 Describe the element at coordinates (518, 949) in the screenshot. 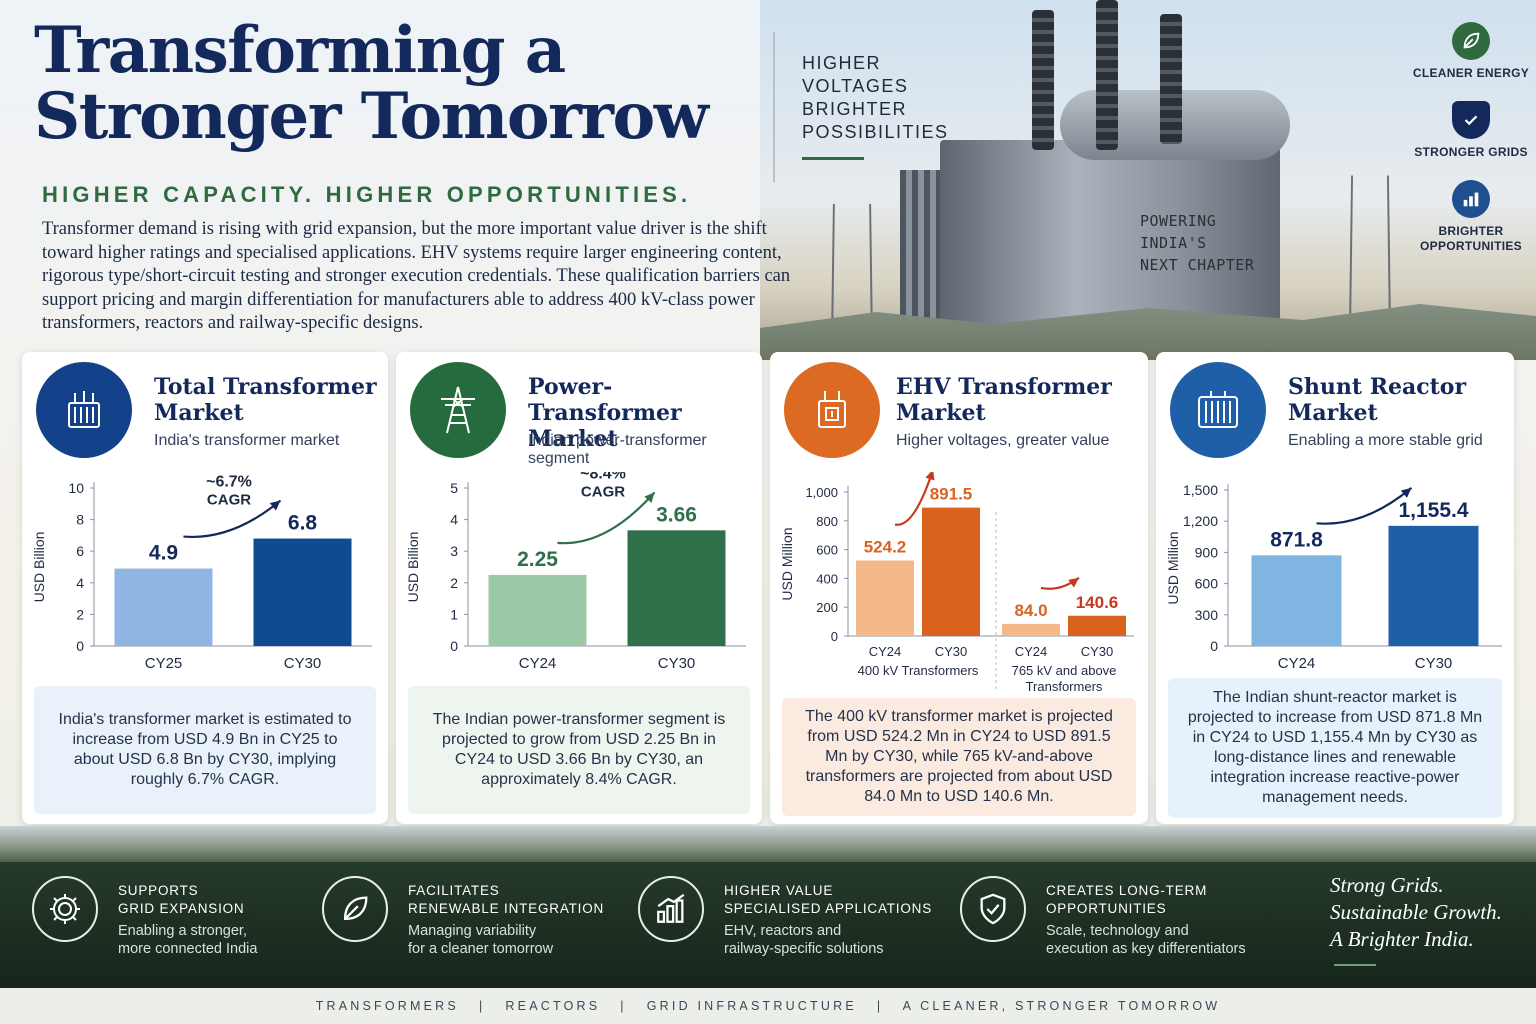

I see `feature-desc-line: for a cleaner tomorrow` at that location.